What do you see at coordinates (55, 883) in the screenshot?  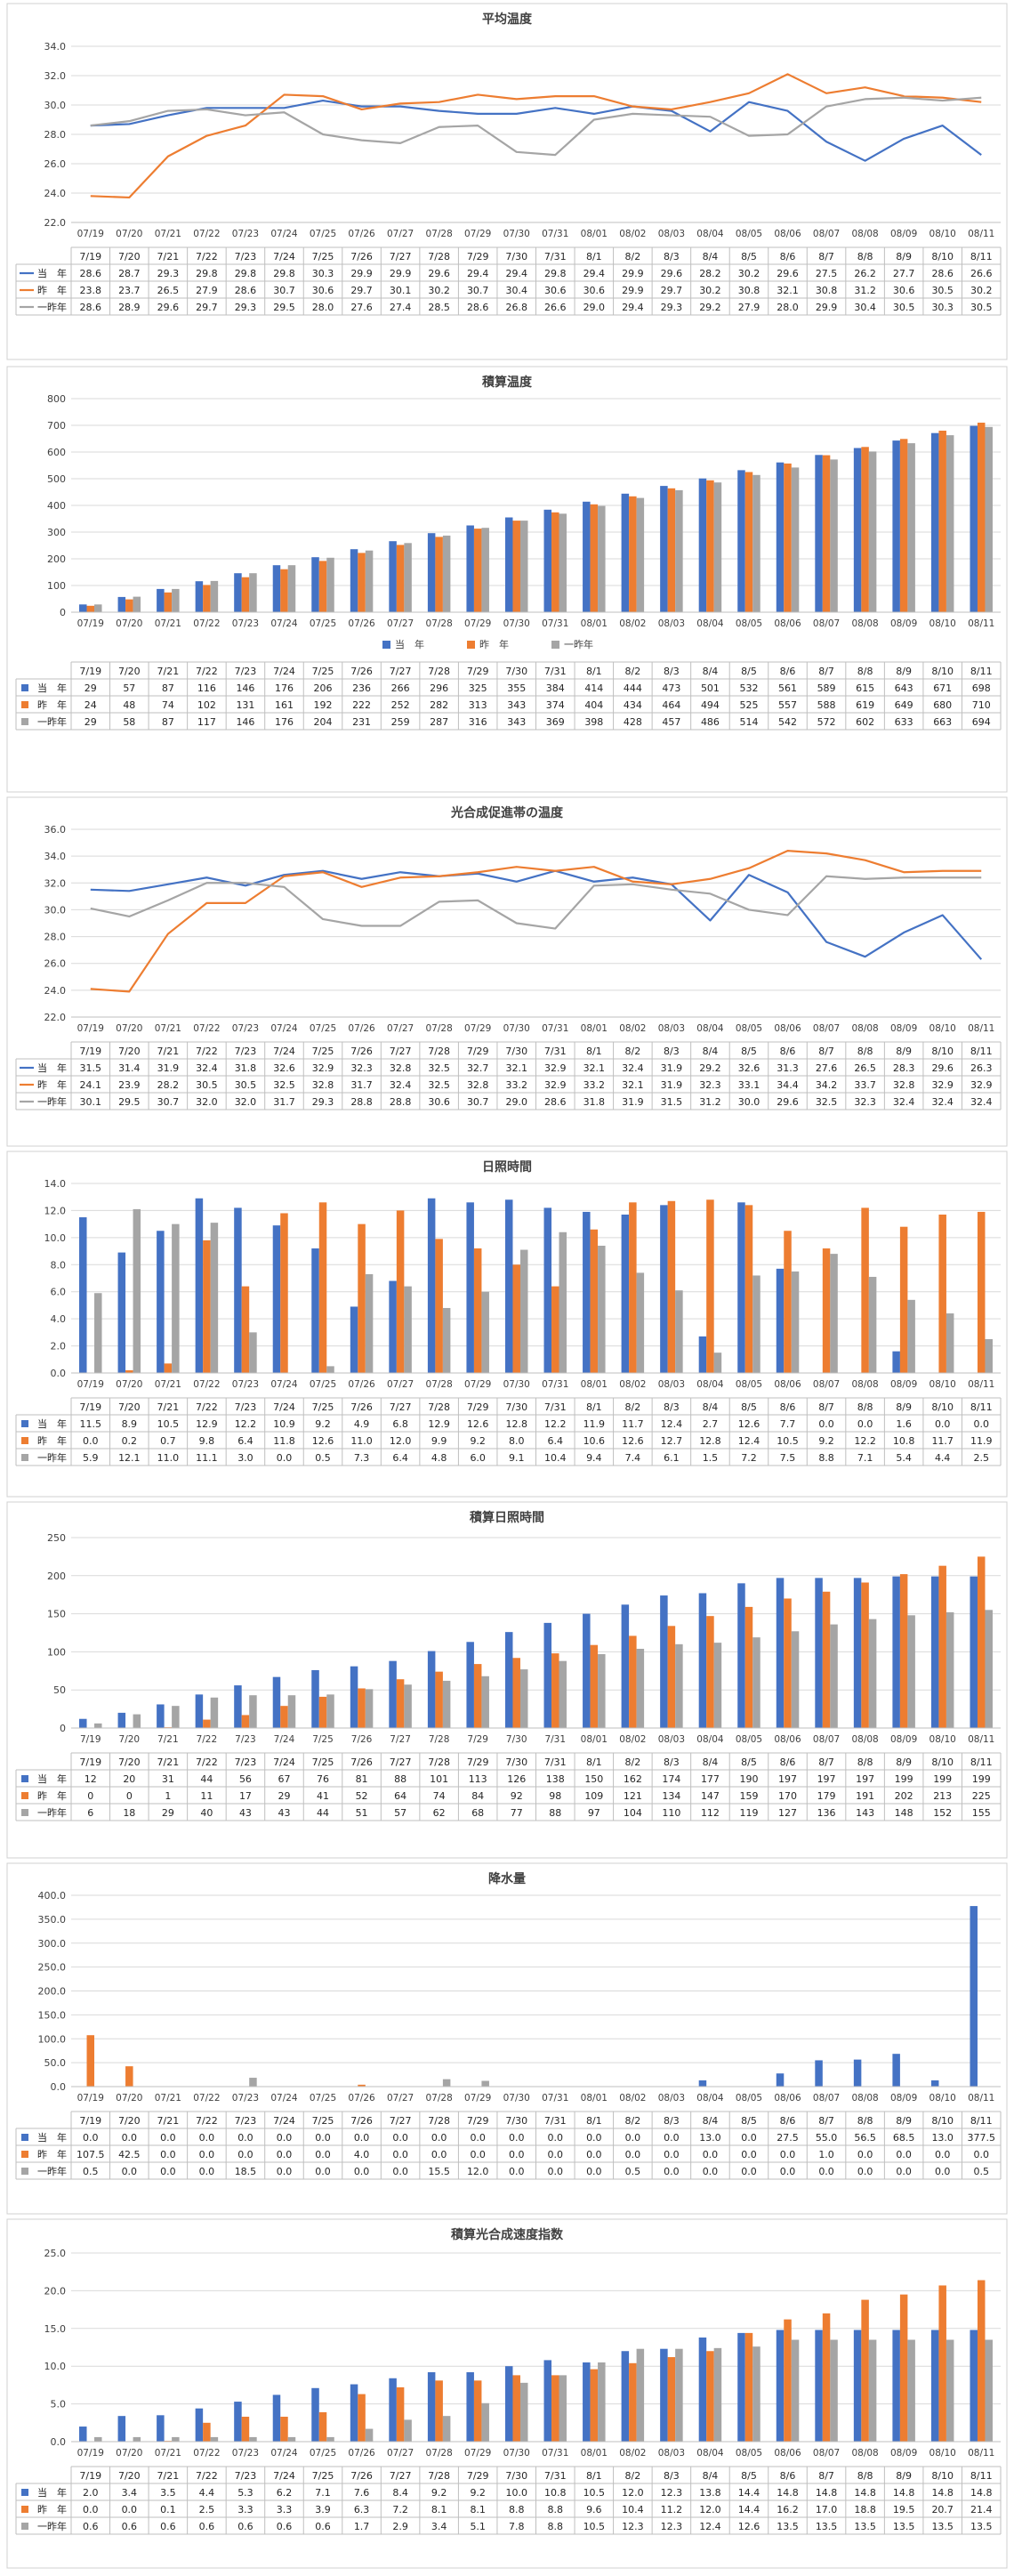 I see `y-tick-label: 32.0` at bounding box center [55, 883].